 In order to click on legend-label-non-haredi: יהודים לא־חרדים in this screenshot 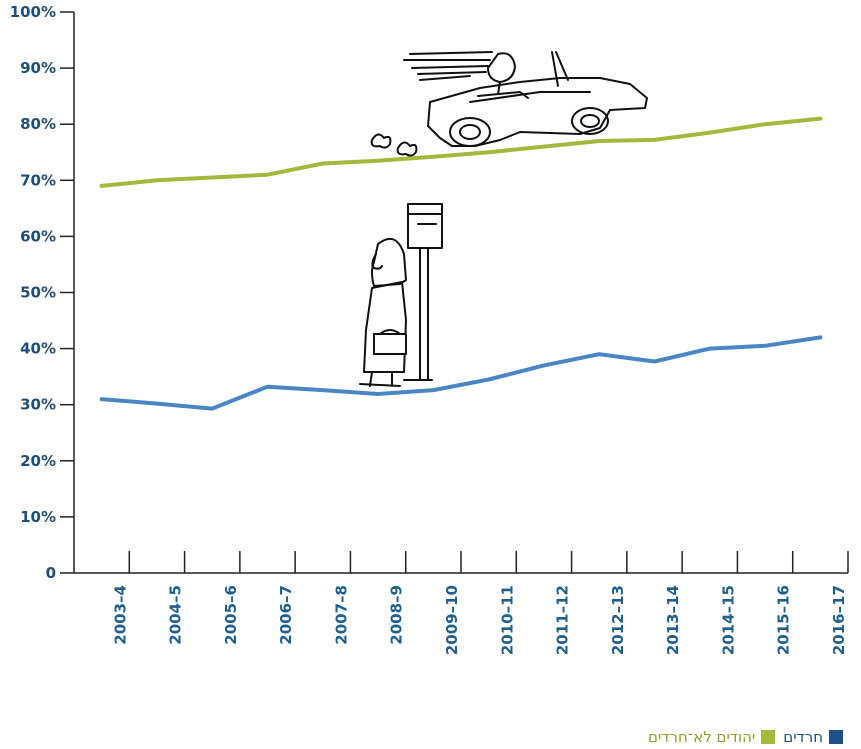, I will do `click(702, 737)`.